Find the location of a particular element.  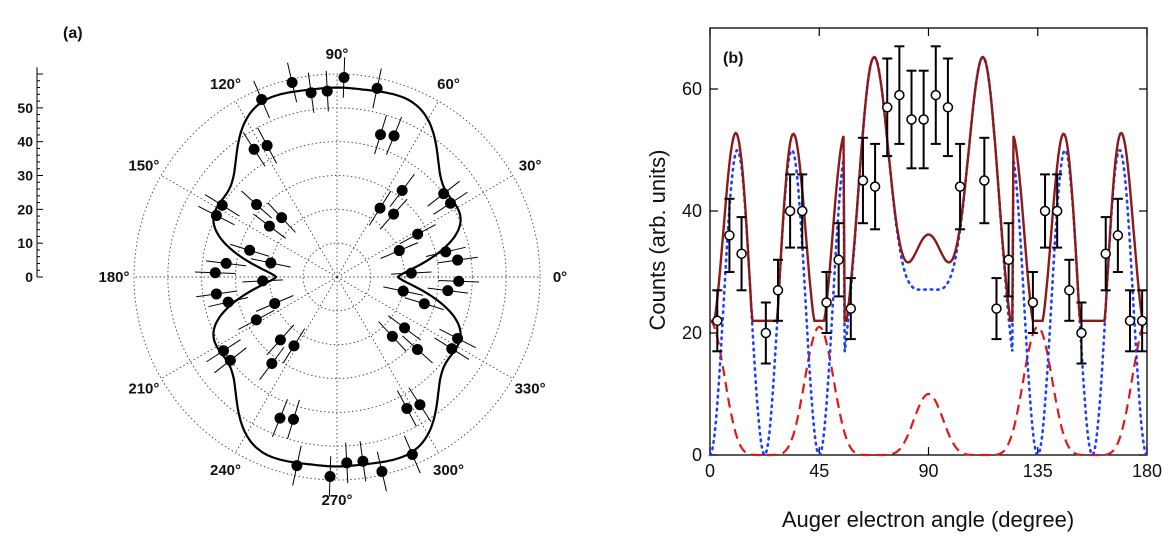

angle-label: 90° is located at coordinates (337, 54).